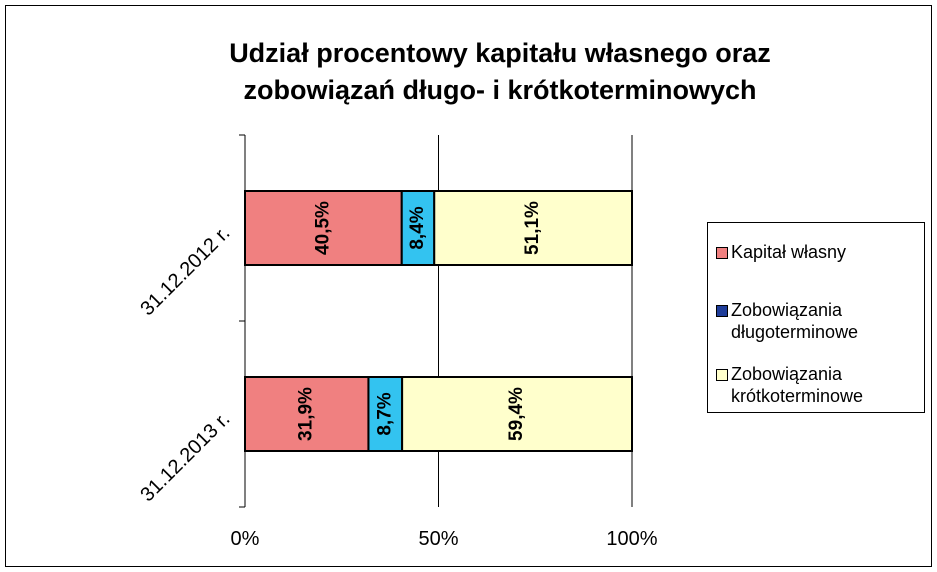  I want to click on data-label: 40,5%, so click(322, 228).